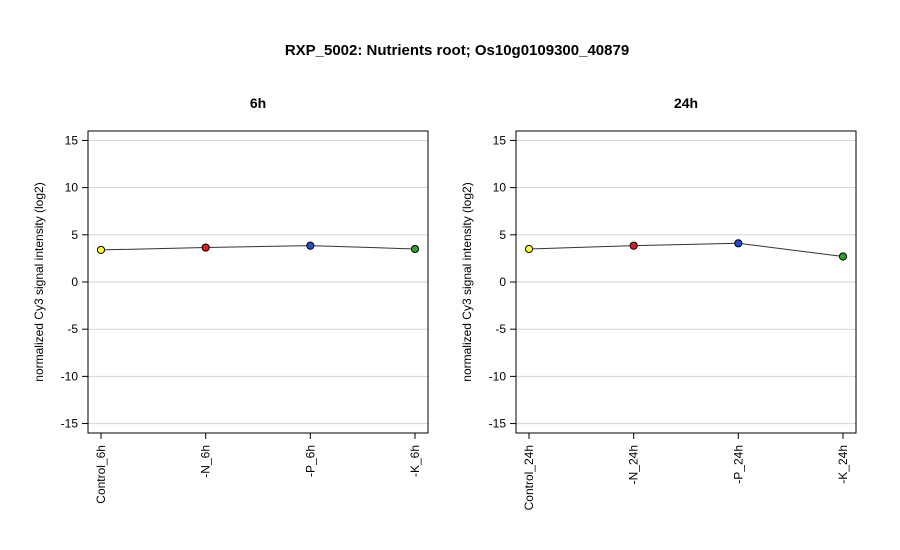 Image resolution: width=900 pixels, height=550 pixels. I want to click on panel-title: 6h, so click(258, 103).